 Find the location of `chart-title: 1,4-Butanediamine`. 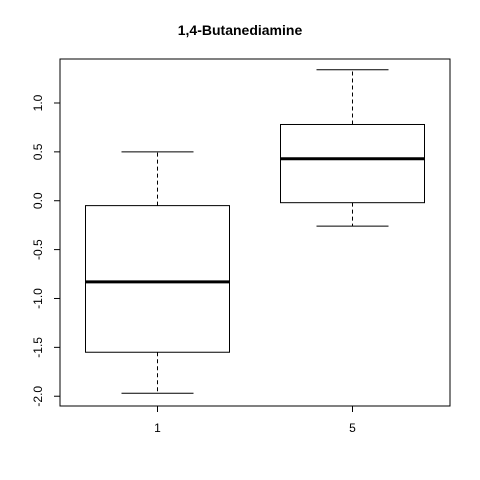

chart-title: 1,4-Butanediamine is located at coordinates (240, 30).